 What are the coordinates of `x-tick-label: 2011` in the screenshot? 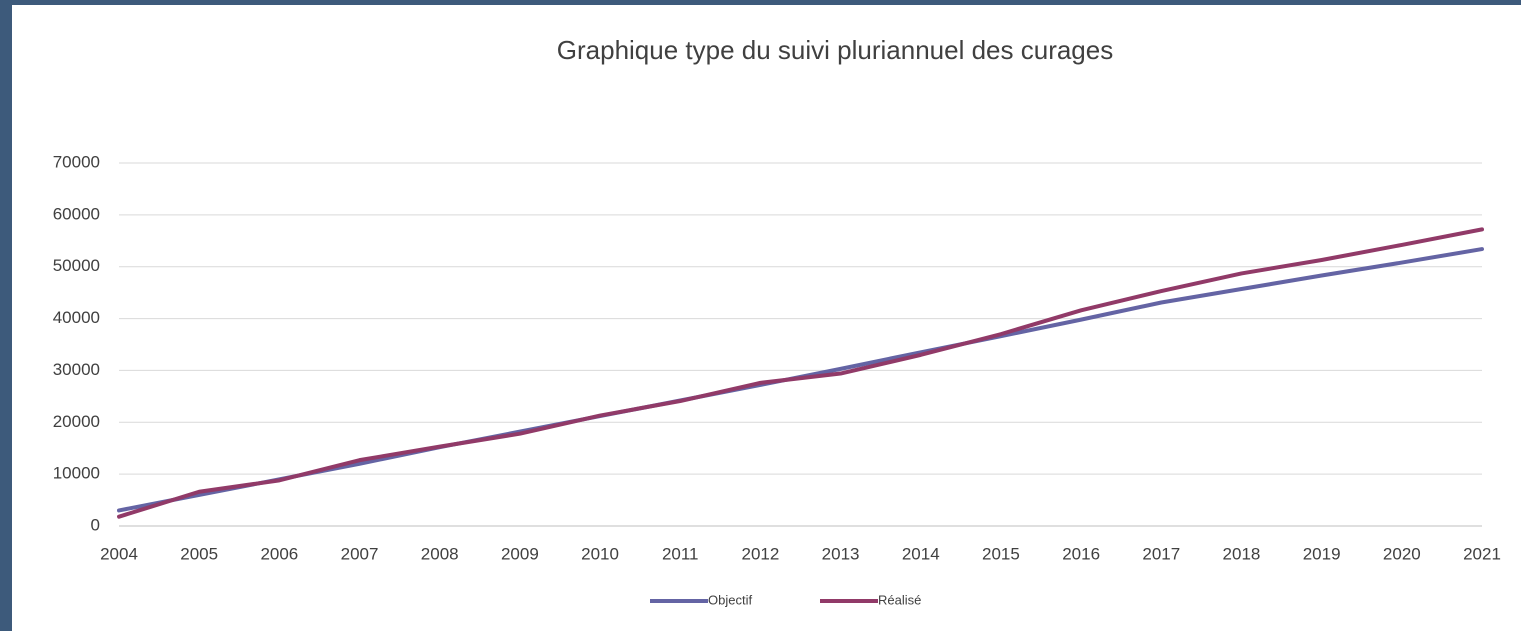 It's located at (680, 553).